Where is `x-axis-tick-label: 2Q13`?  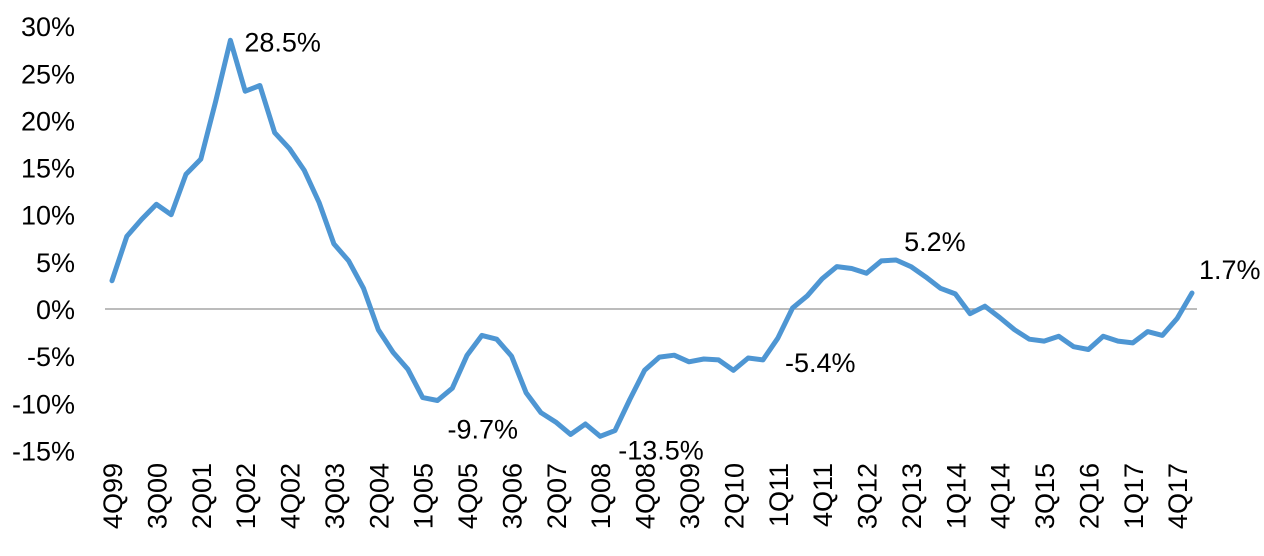
x-axis-tick-label: 2Q13 is located at coordinates (912, 496).